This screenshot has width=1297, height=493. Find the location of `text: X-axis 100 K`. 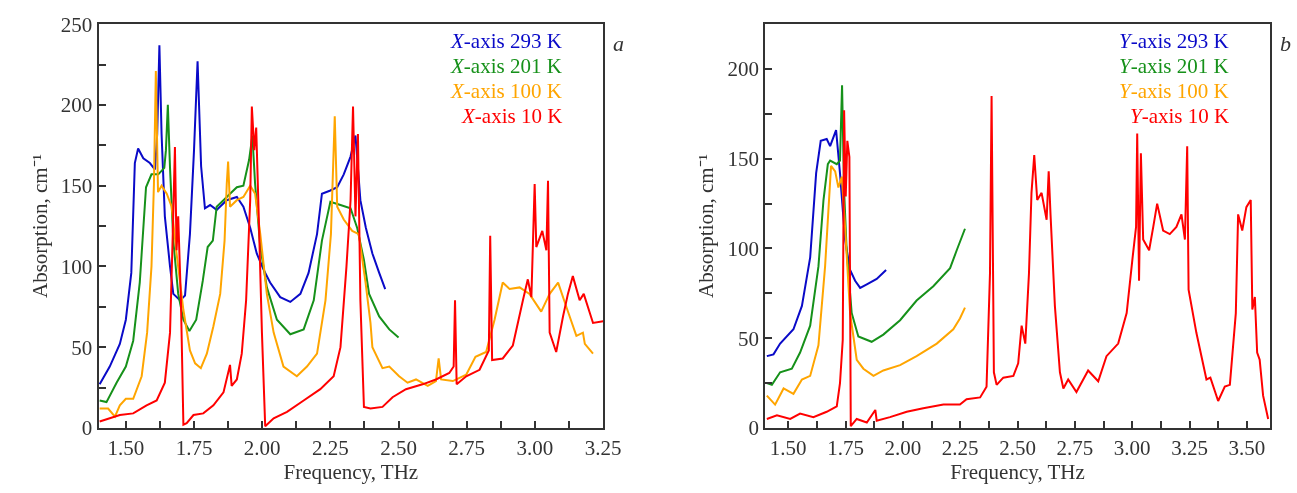

text: X-axis 100 K is located at coordinates (506, 91).